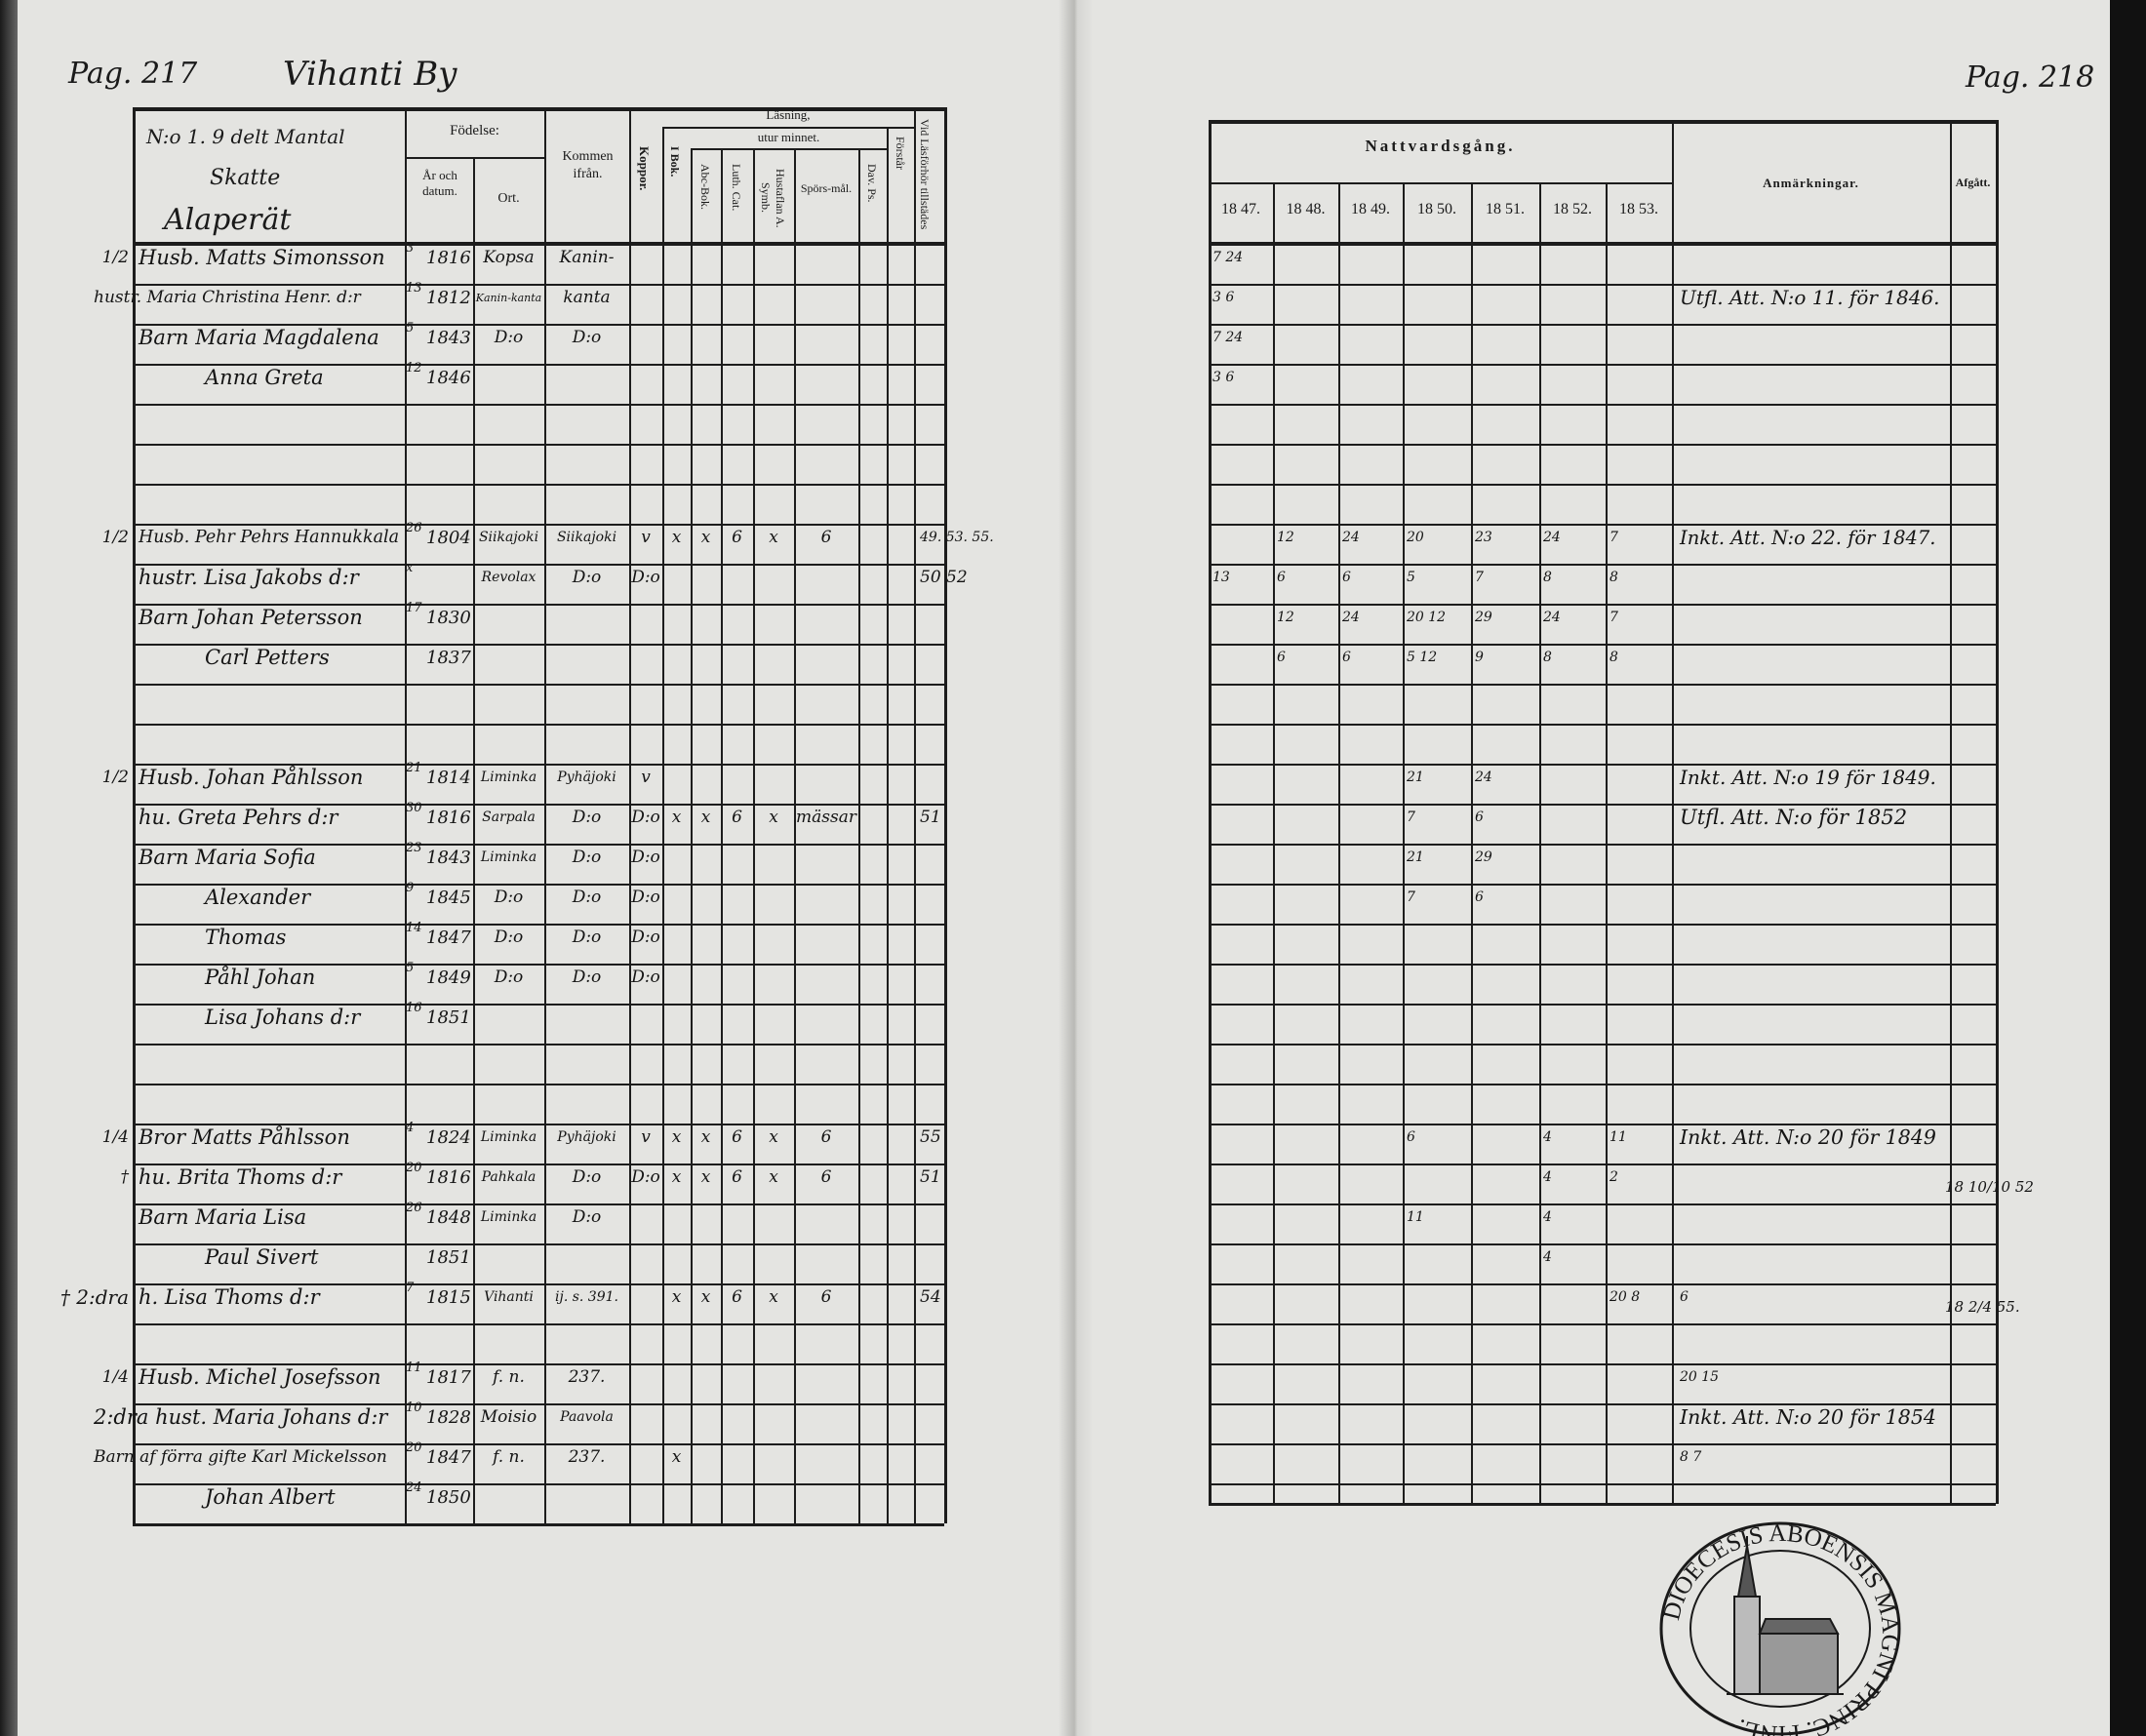  I want to click on departure-date: 18 10/10 52, so click(1989, 1187).